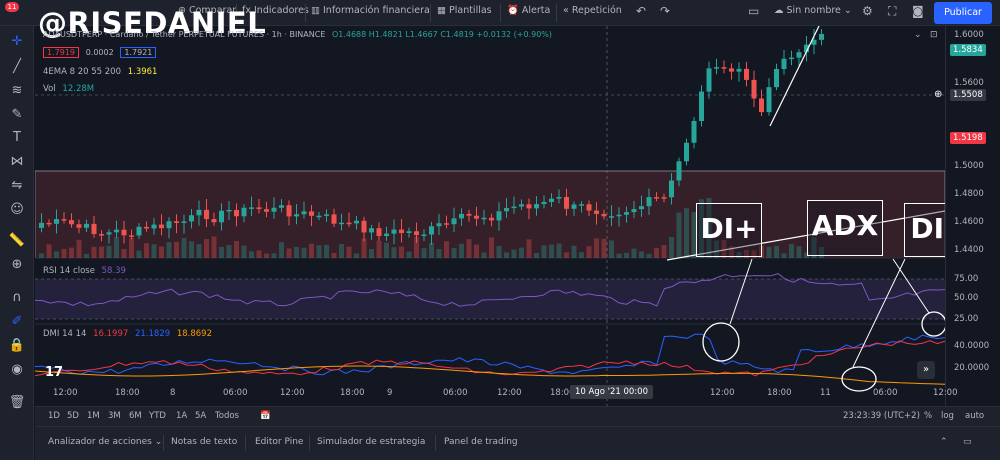 The image size is (1000, 460). Describe the element at coordinates (596, 10) in the screenshot. I see `replay-label: Repetición` at that location.